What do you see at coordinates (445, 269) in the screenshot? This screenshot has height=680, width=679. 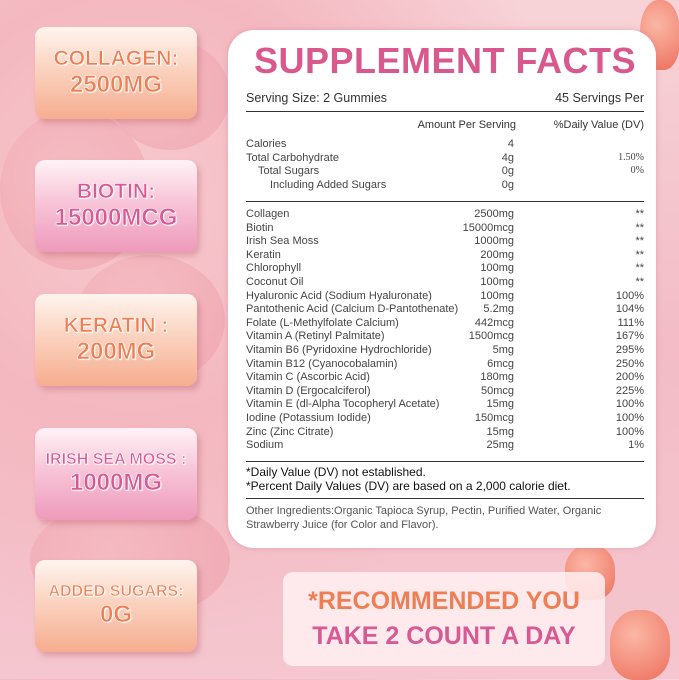 I see `table-row: Chlorophyll 100mg **` at bounding box center [445, 269].